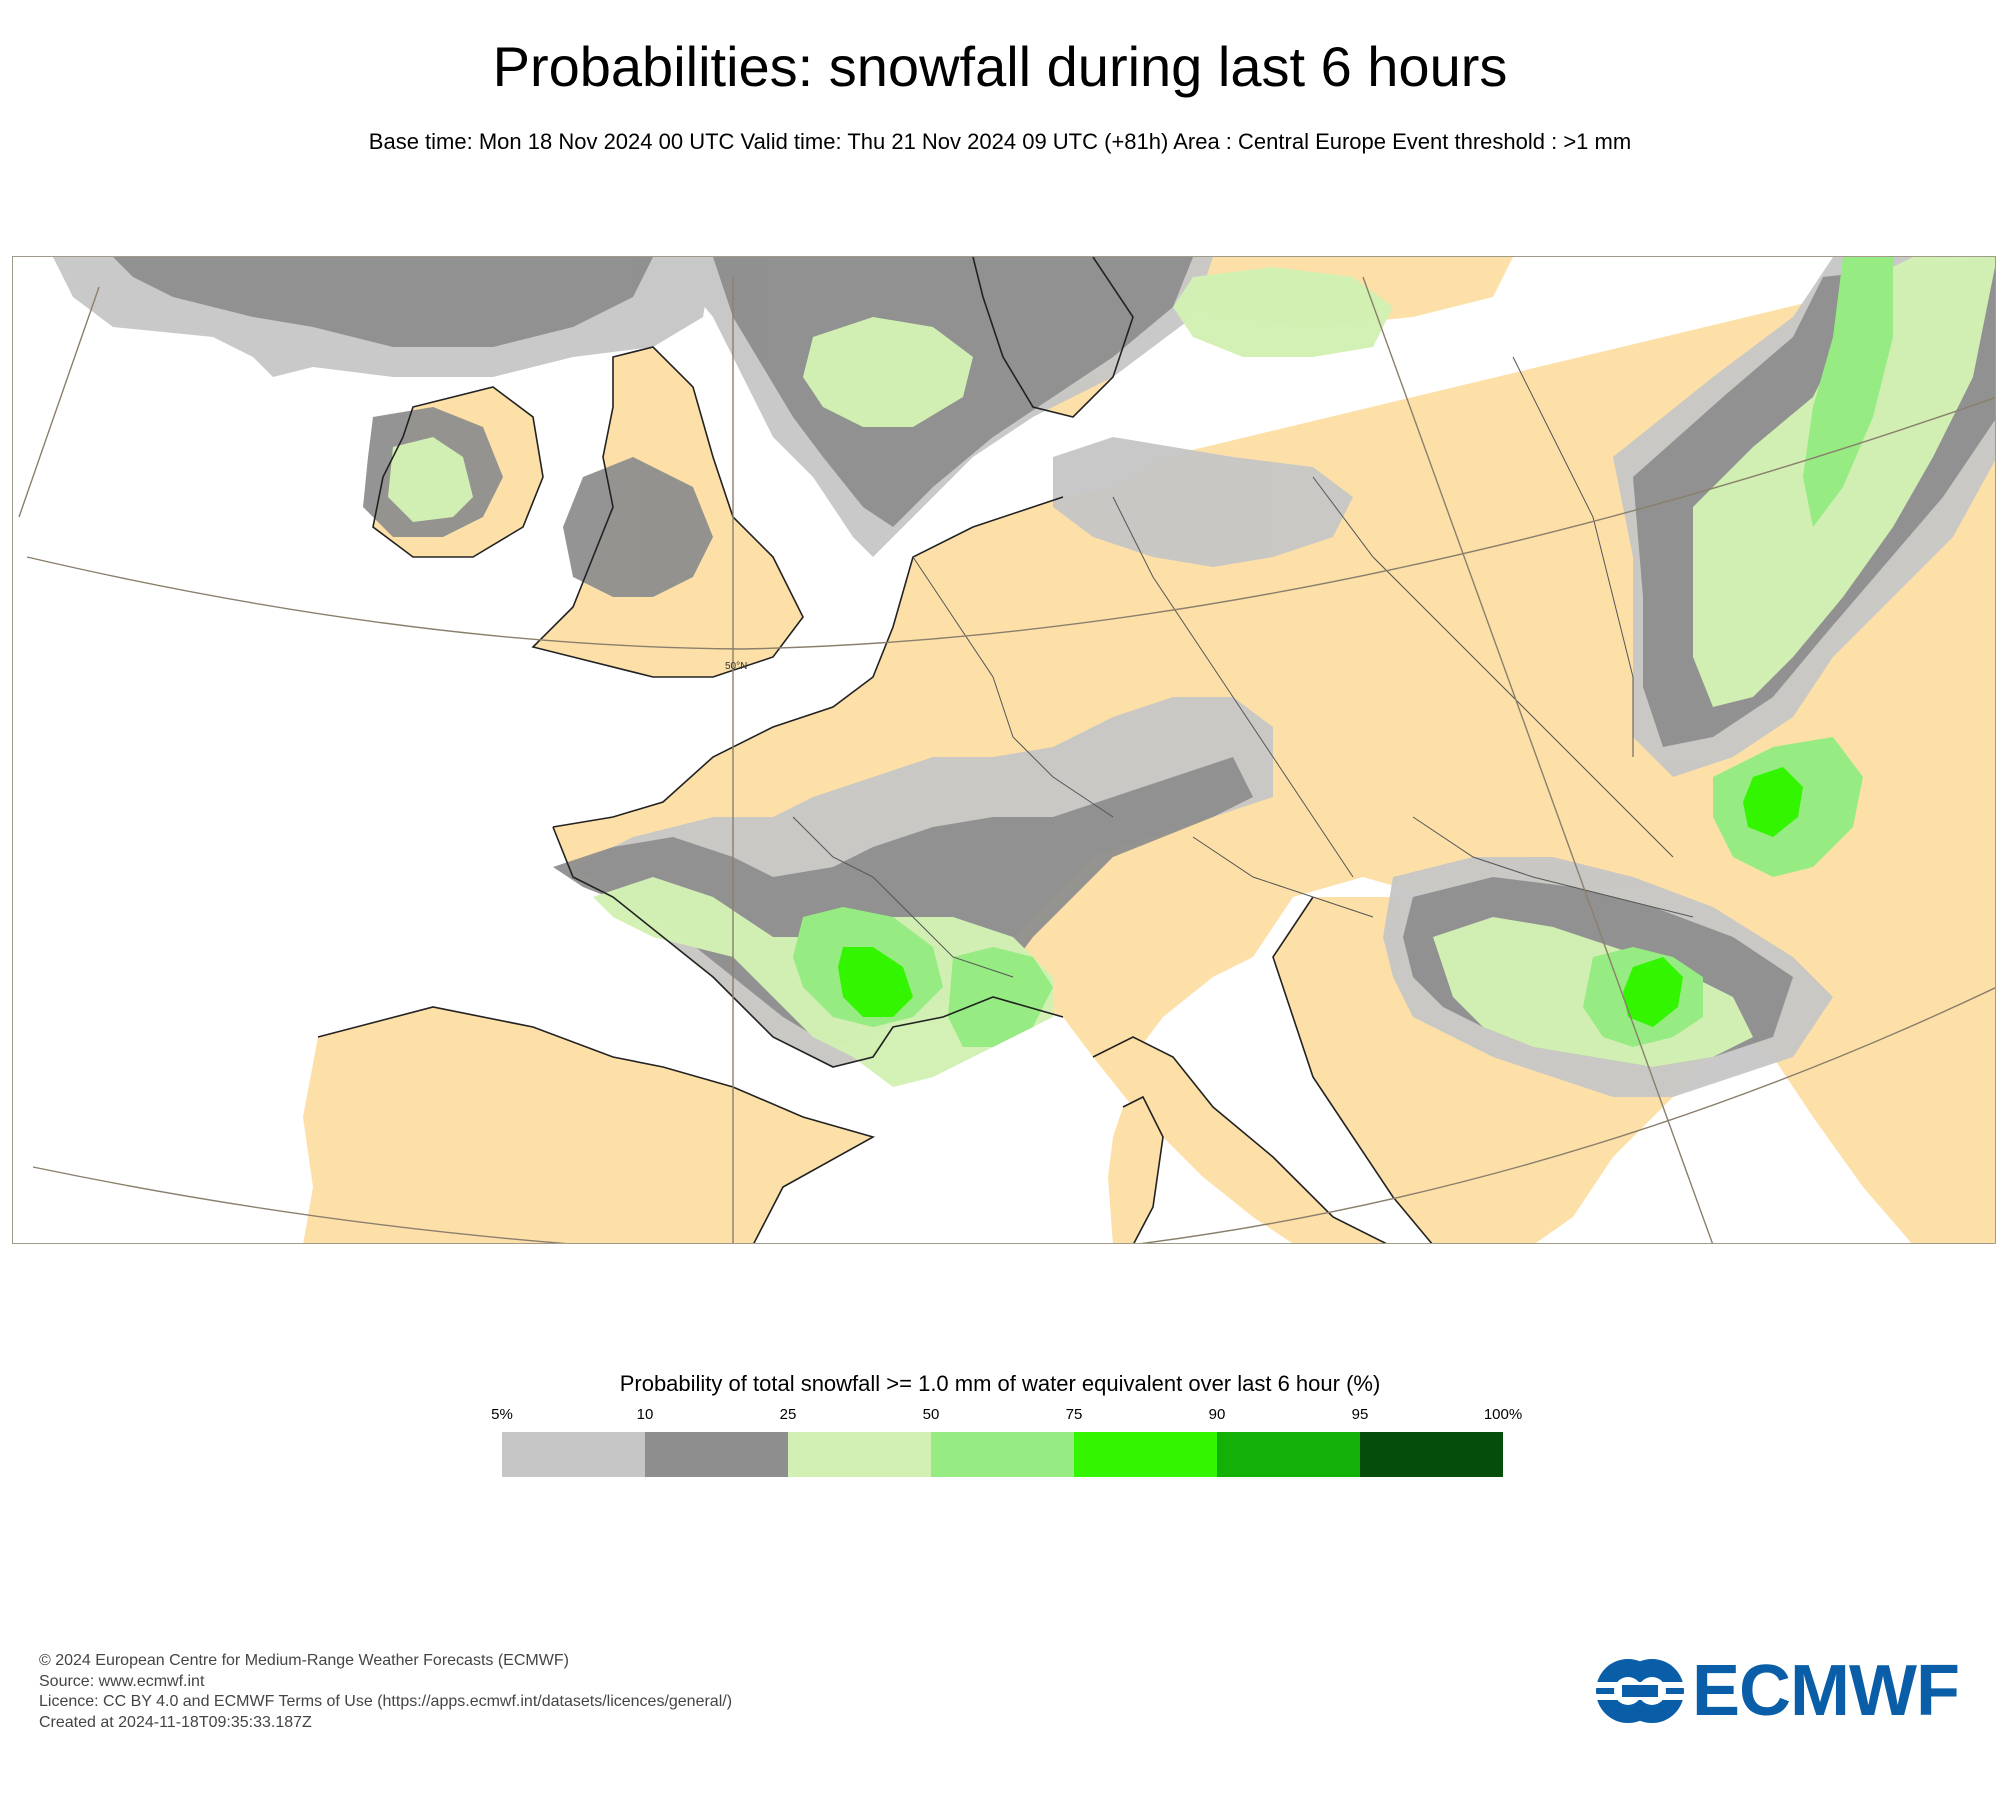  I want to click on legend-tick-label: 100%, so click(1503, 1414).